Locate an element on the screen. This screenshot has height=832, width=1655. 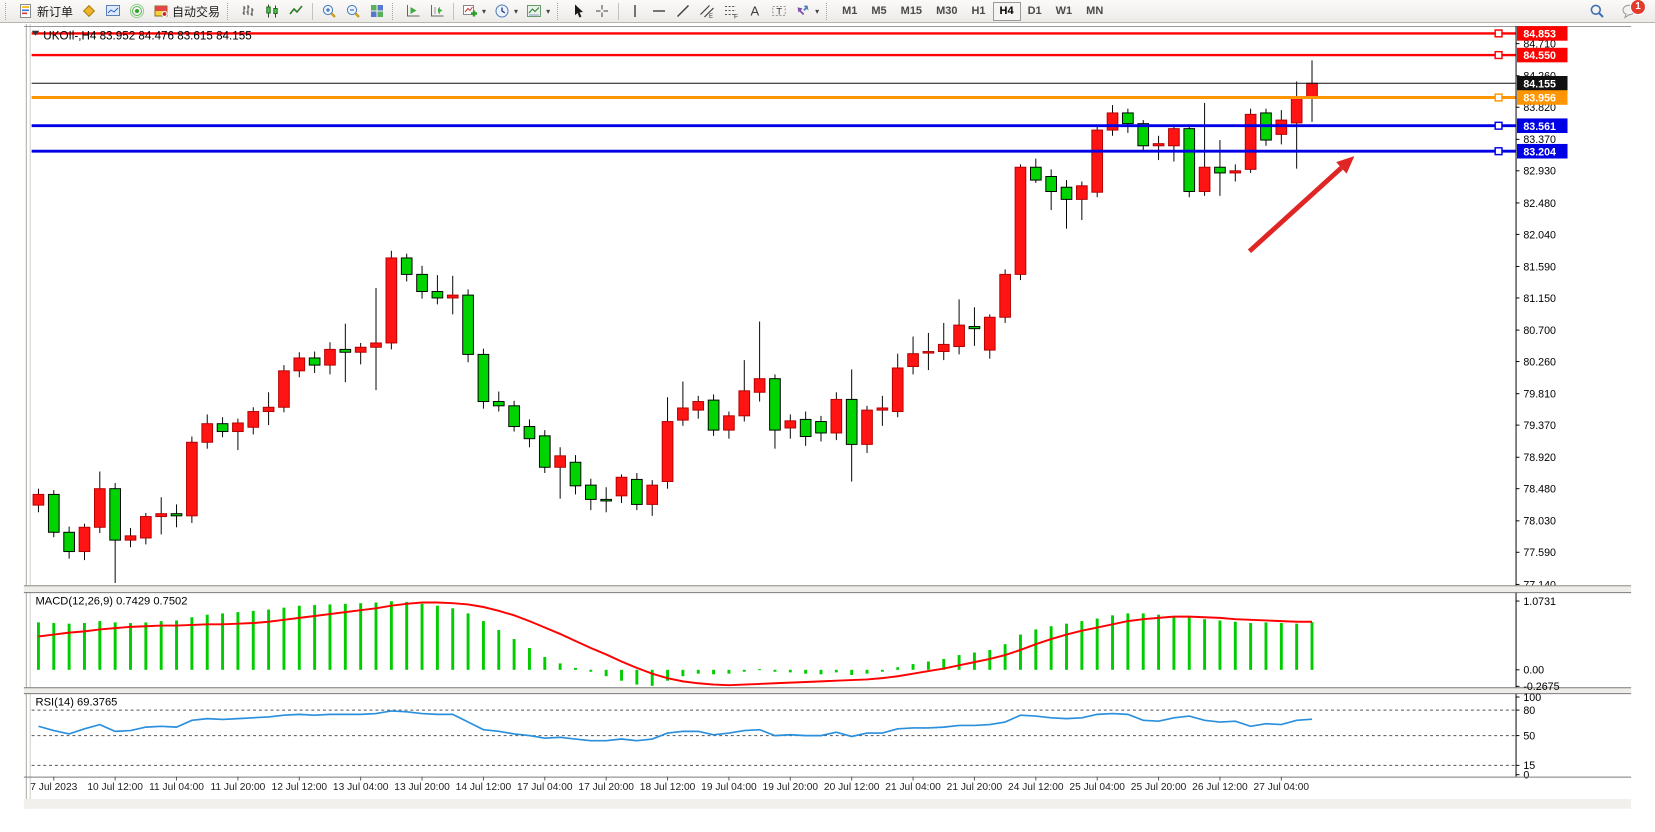
arrows-icon is located at coordinates (803, 11).